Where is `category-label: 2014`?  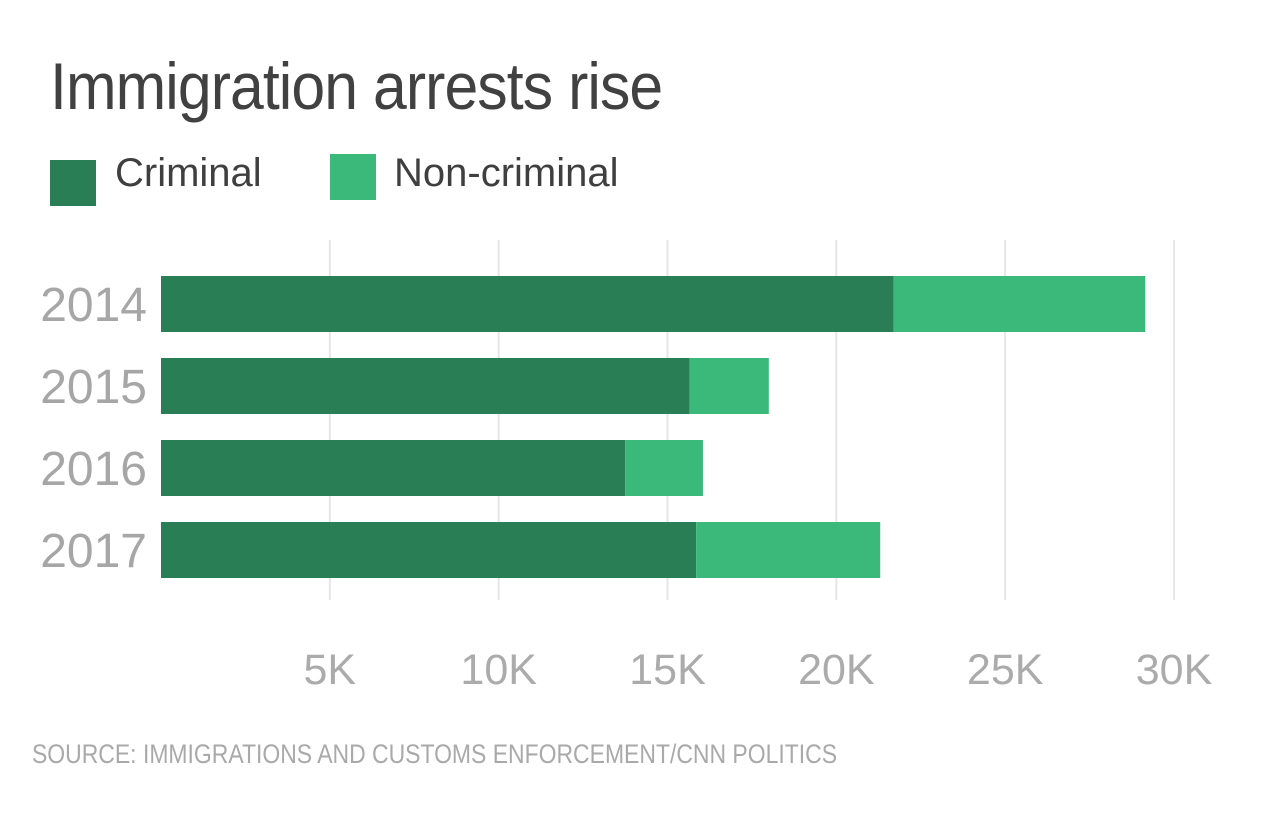
category-label: 2014 is located at coordinates (93, 305).